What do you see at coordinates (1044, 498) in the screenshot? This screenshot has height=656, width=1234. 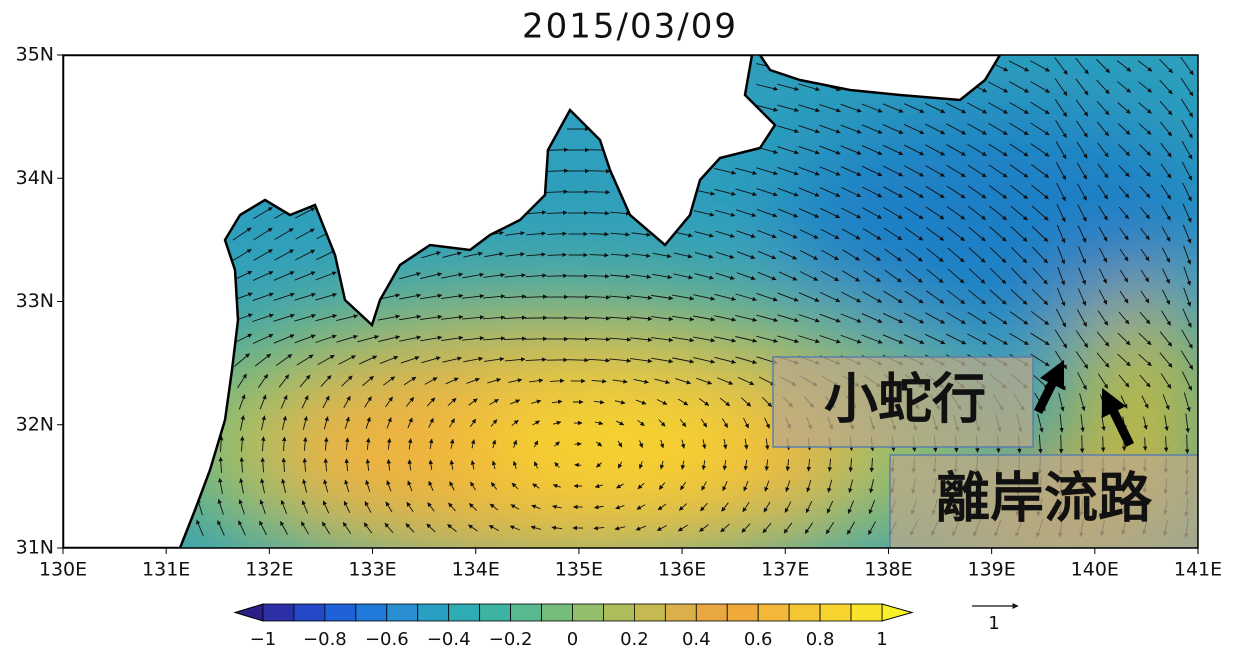 I see `annotation: 離岸流路` at bounding box center [1044, 498].